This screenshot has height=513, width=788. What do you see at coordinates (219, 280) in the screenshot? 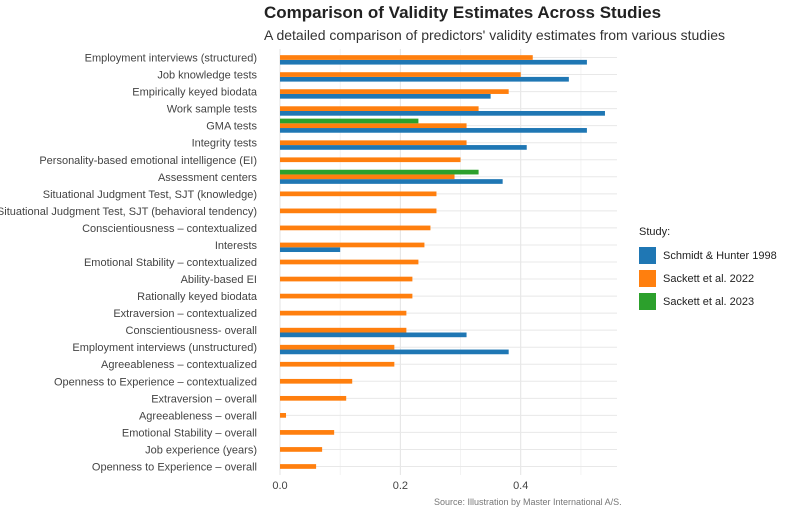
I see `category-label: Ability-based EI` at bounding box center [219, 280].